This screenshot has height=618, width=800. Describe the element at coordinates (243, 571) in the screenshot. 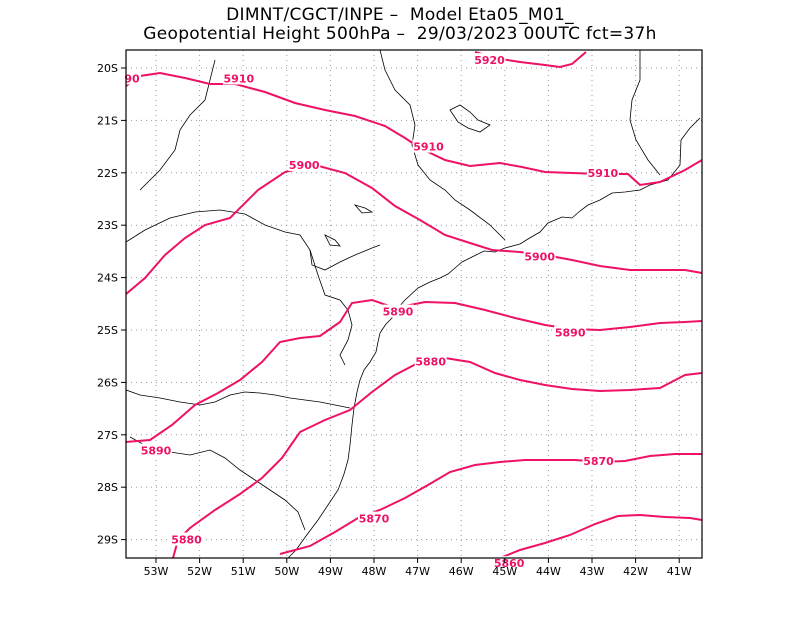

I see `lon-tick-label: 51W` at that location.